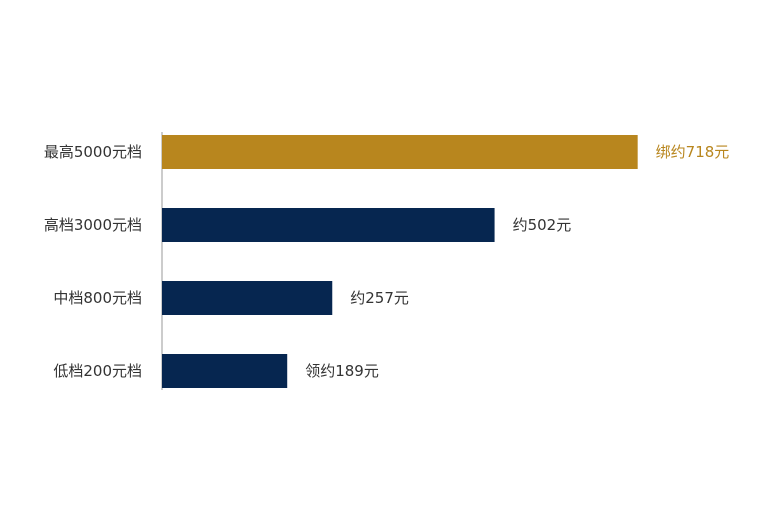 This screenshot has width=768, height=516. Describe the element at coordinates (97, 371) in the screenshot. I see `category-label-3: 低档200元档` at that location.